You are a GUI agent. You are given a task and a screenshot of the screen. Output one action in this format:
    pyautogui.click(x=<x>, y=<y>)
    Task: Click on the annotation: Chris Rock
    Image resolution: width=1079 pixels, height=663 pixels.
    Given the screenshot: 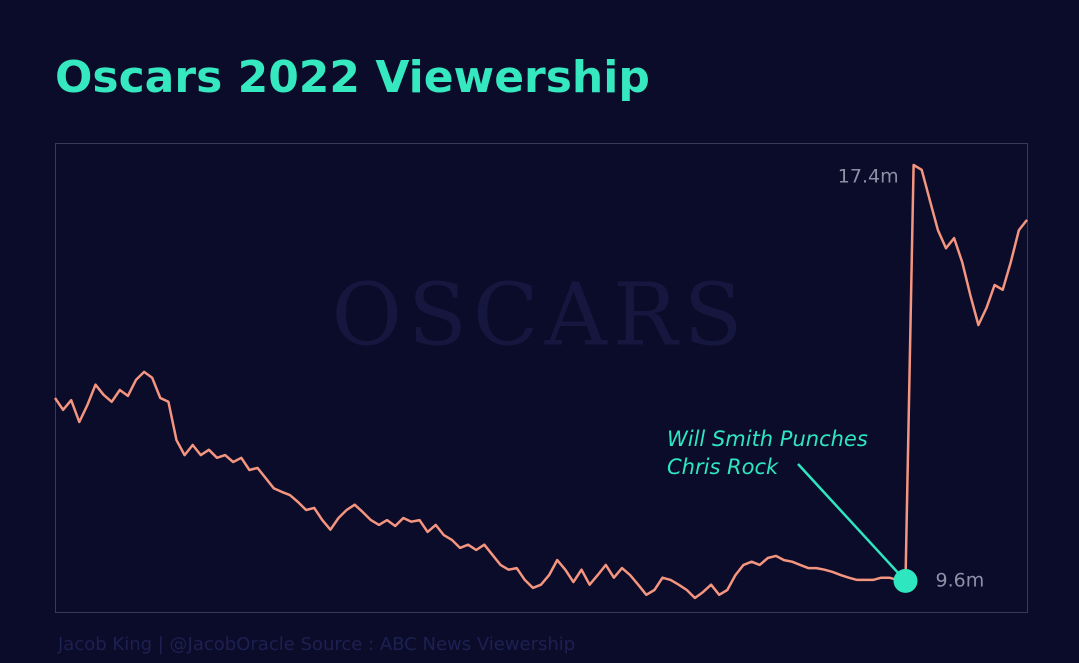 What is the action you would take?
    pyautogui.click(x=723, y=467)
    